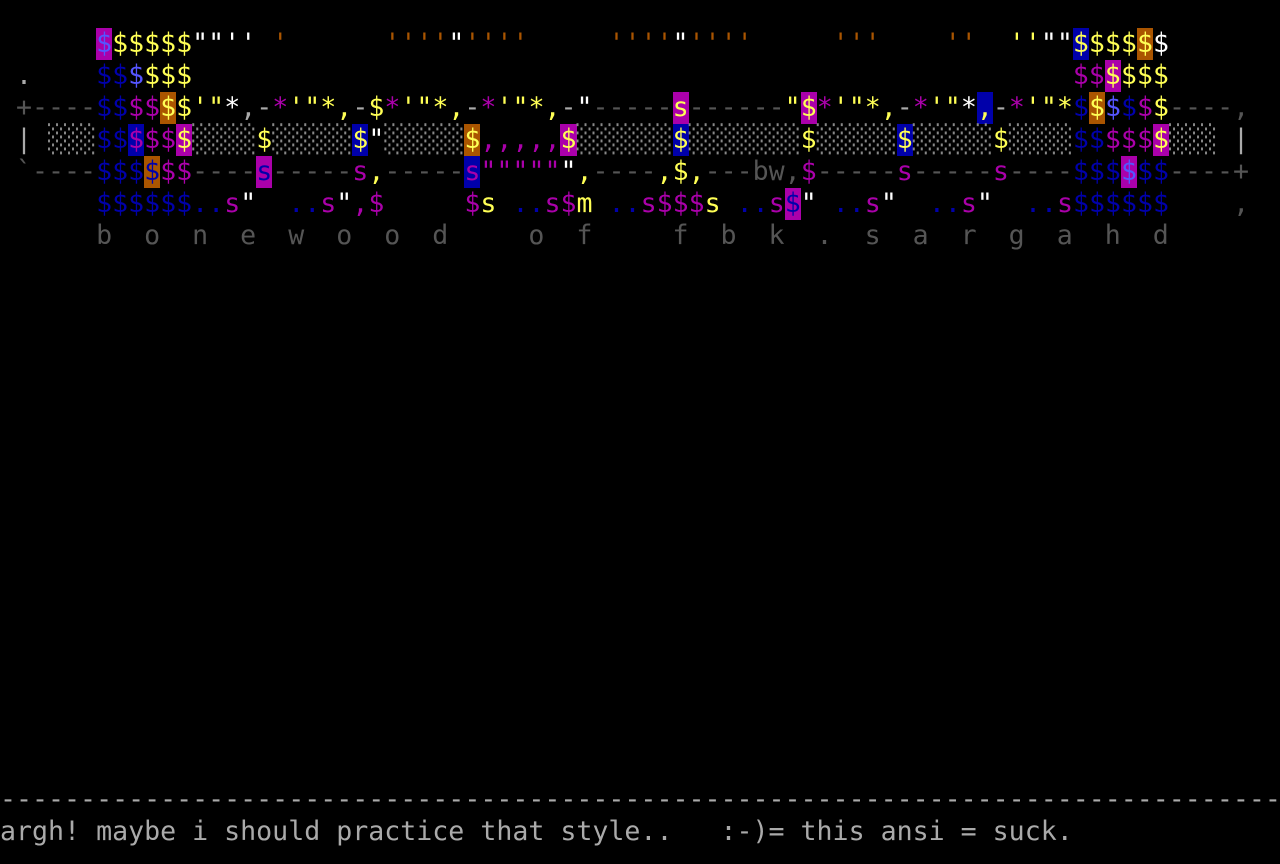 The width and height of the screenshot is (1280, 864). What do you see at coordinates (520, 171) in the screenshot?
I see `ansi-glyphs: """""` at bounding box center [520, 171].